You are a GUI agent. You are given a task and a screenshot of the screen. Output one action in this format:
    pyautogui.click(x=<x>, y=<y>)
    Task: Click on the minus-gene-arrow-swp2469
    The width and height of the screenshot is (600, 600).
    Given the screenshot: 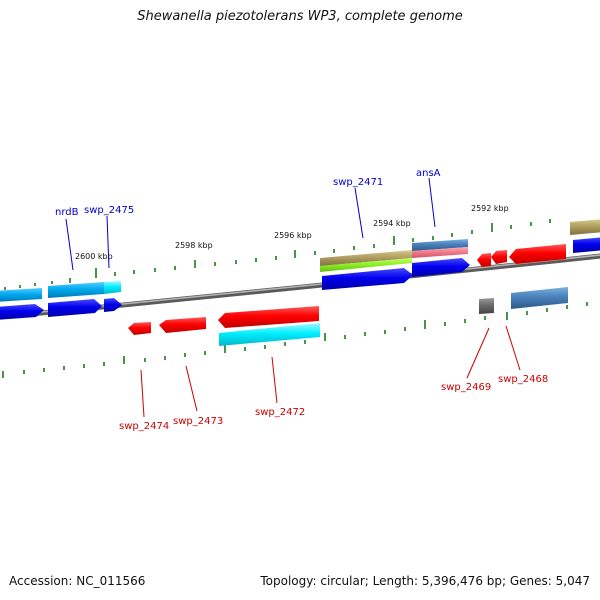 What is the action you would take?
    pyautogui.click(x=484, y=260)
    